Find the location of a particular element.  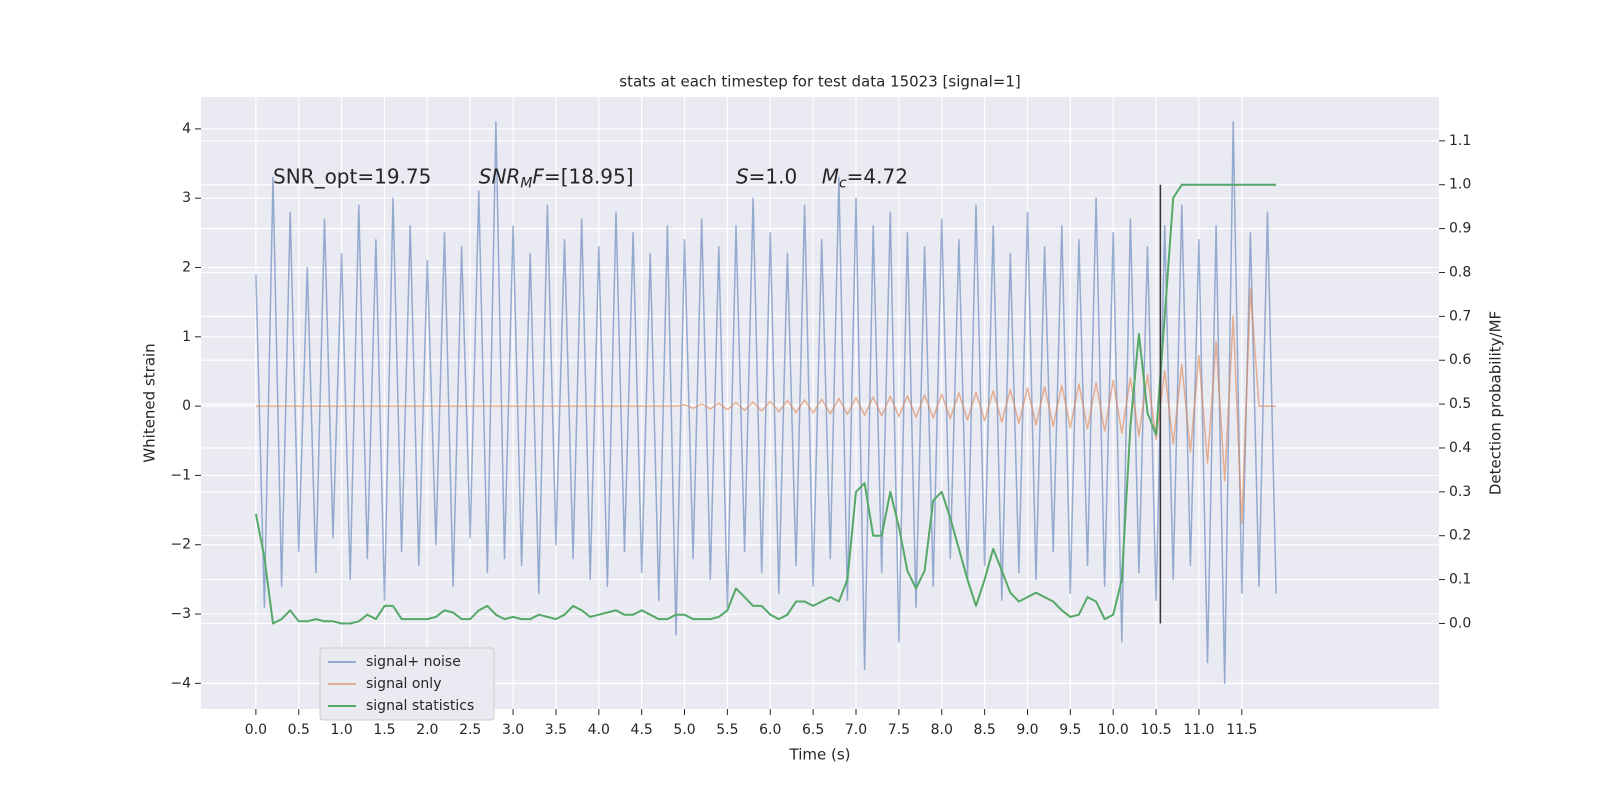

annotation-part: SNR_opt=19.75 is located at coordinates (352, 176).